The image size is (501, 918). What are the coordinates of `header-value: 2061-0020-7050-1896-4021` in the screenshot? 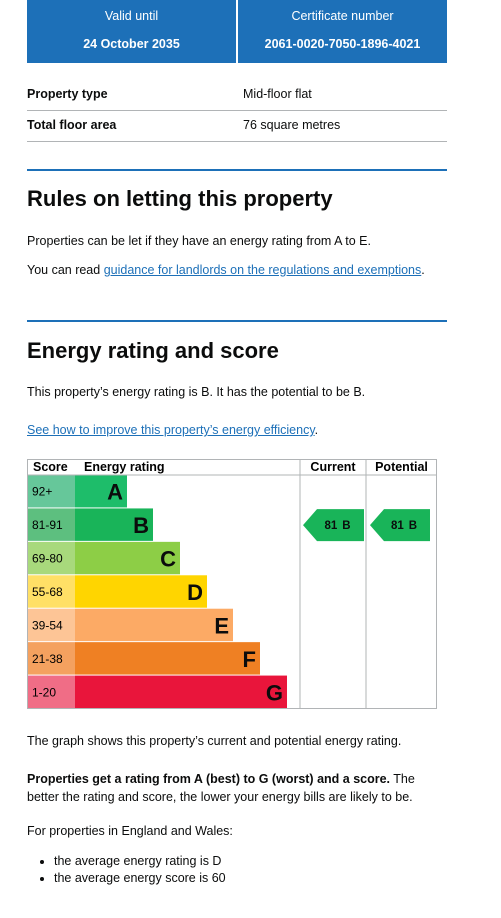 It's located at (342, 44).